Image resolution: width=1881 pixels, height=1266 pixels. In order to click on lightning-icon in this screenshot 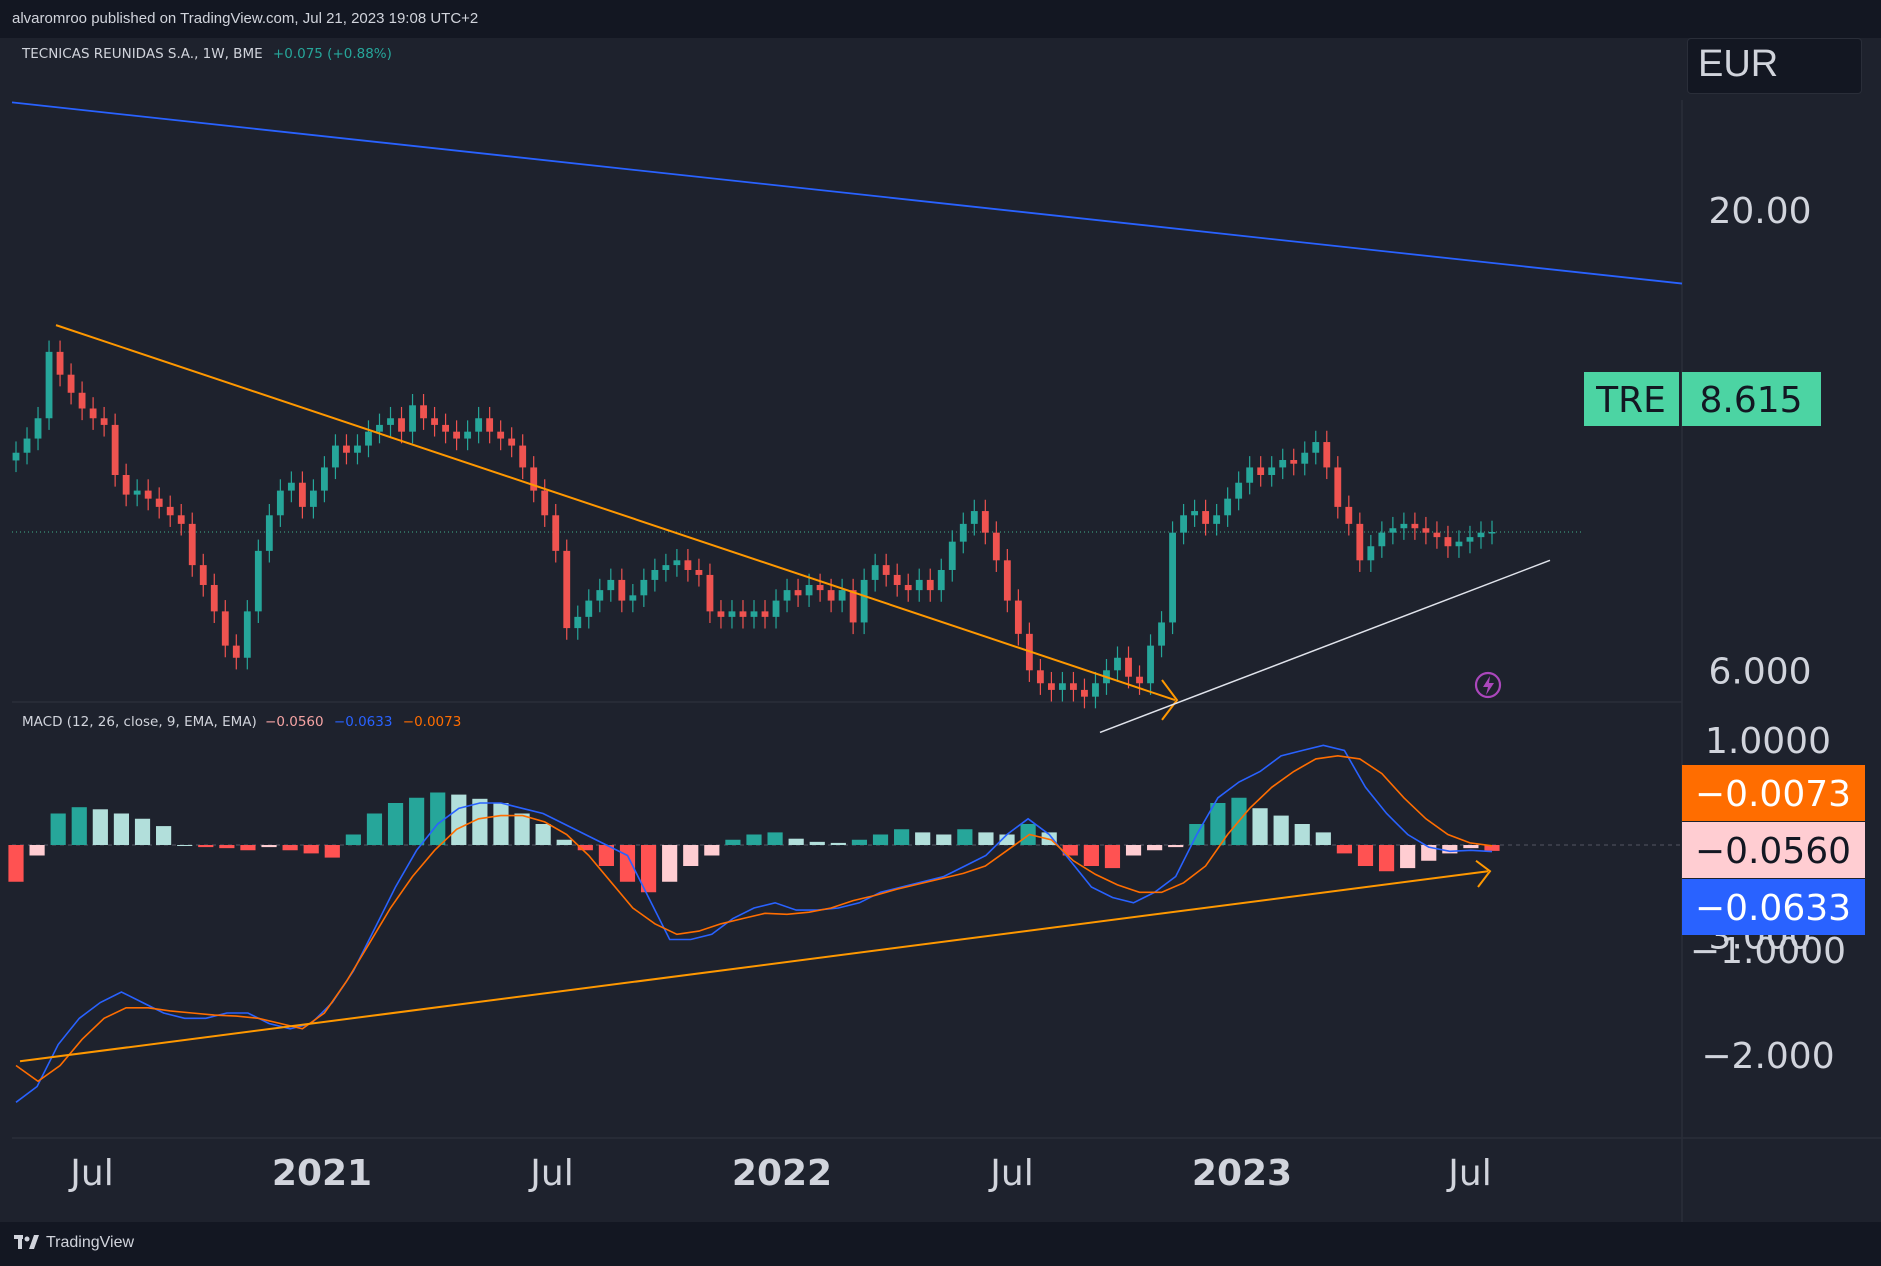, I will do `click(1488, 685)`.